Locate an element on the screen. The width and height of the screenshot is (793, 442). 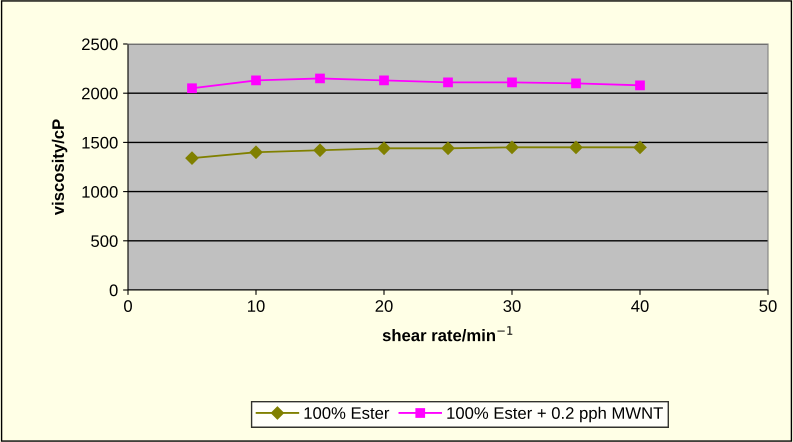
y-tick-label: 2500 is located at coordinates (100, 44).